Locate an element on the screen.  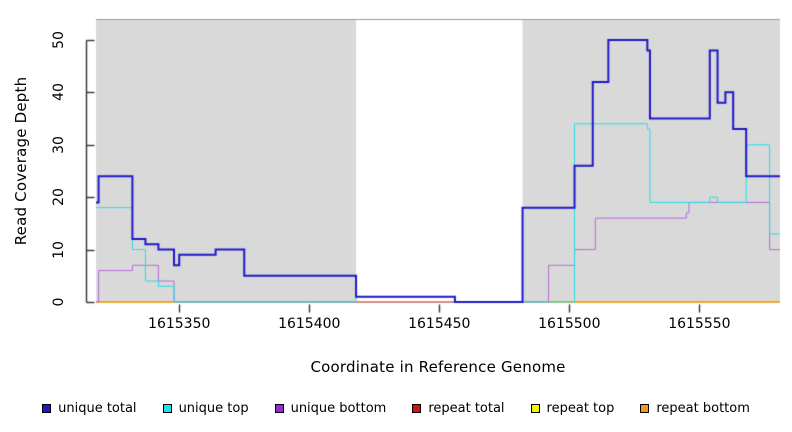
legend-label: unique top is located at coordinates (213, 408).